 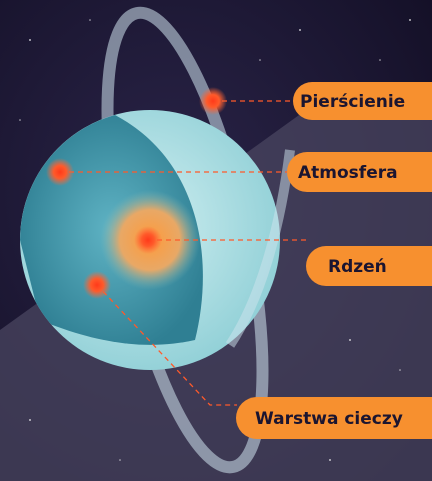 What do you see at coordinates (352, 102) in the screenshot?
I see `label: Pierścienie` at bounding box center [352, 102].